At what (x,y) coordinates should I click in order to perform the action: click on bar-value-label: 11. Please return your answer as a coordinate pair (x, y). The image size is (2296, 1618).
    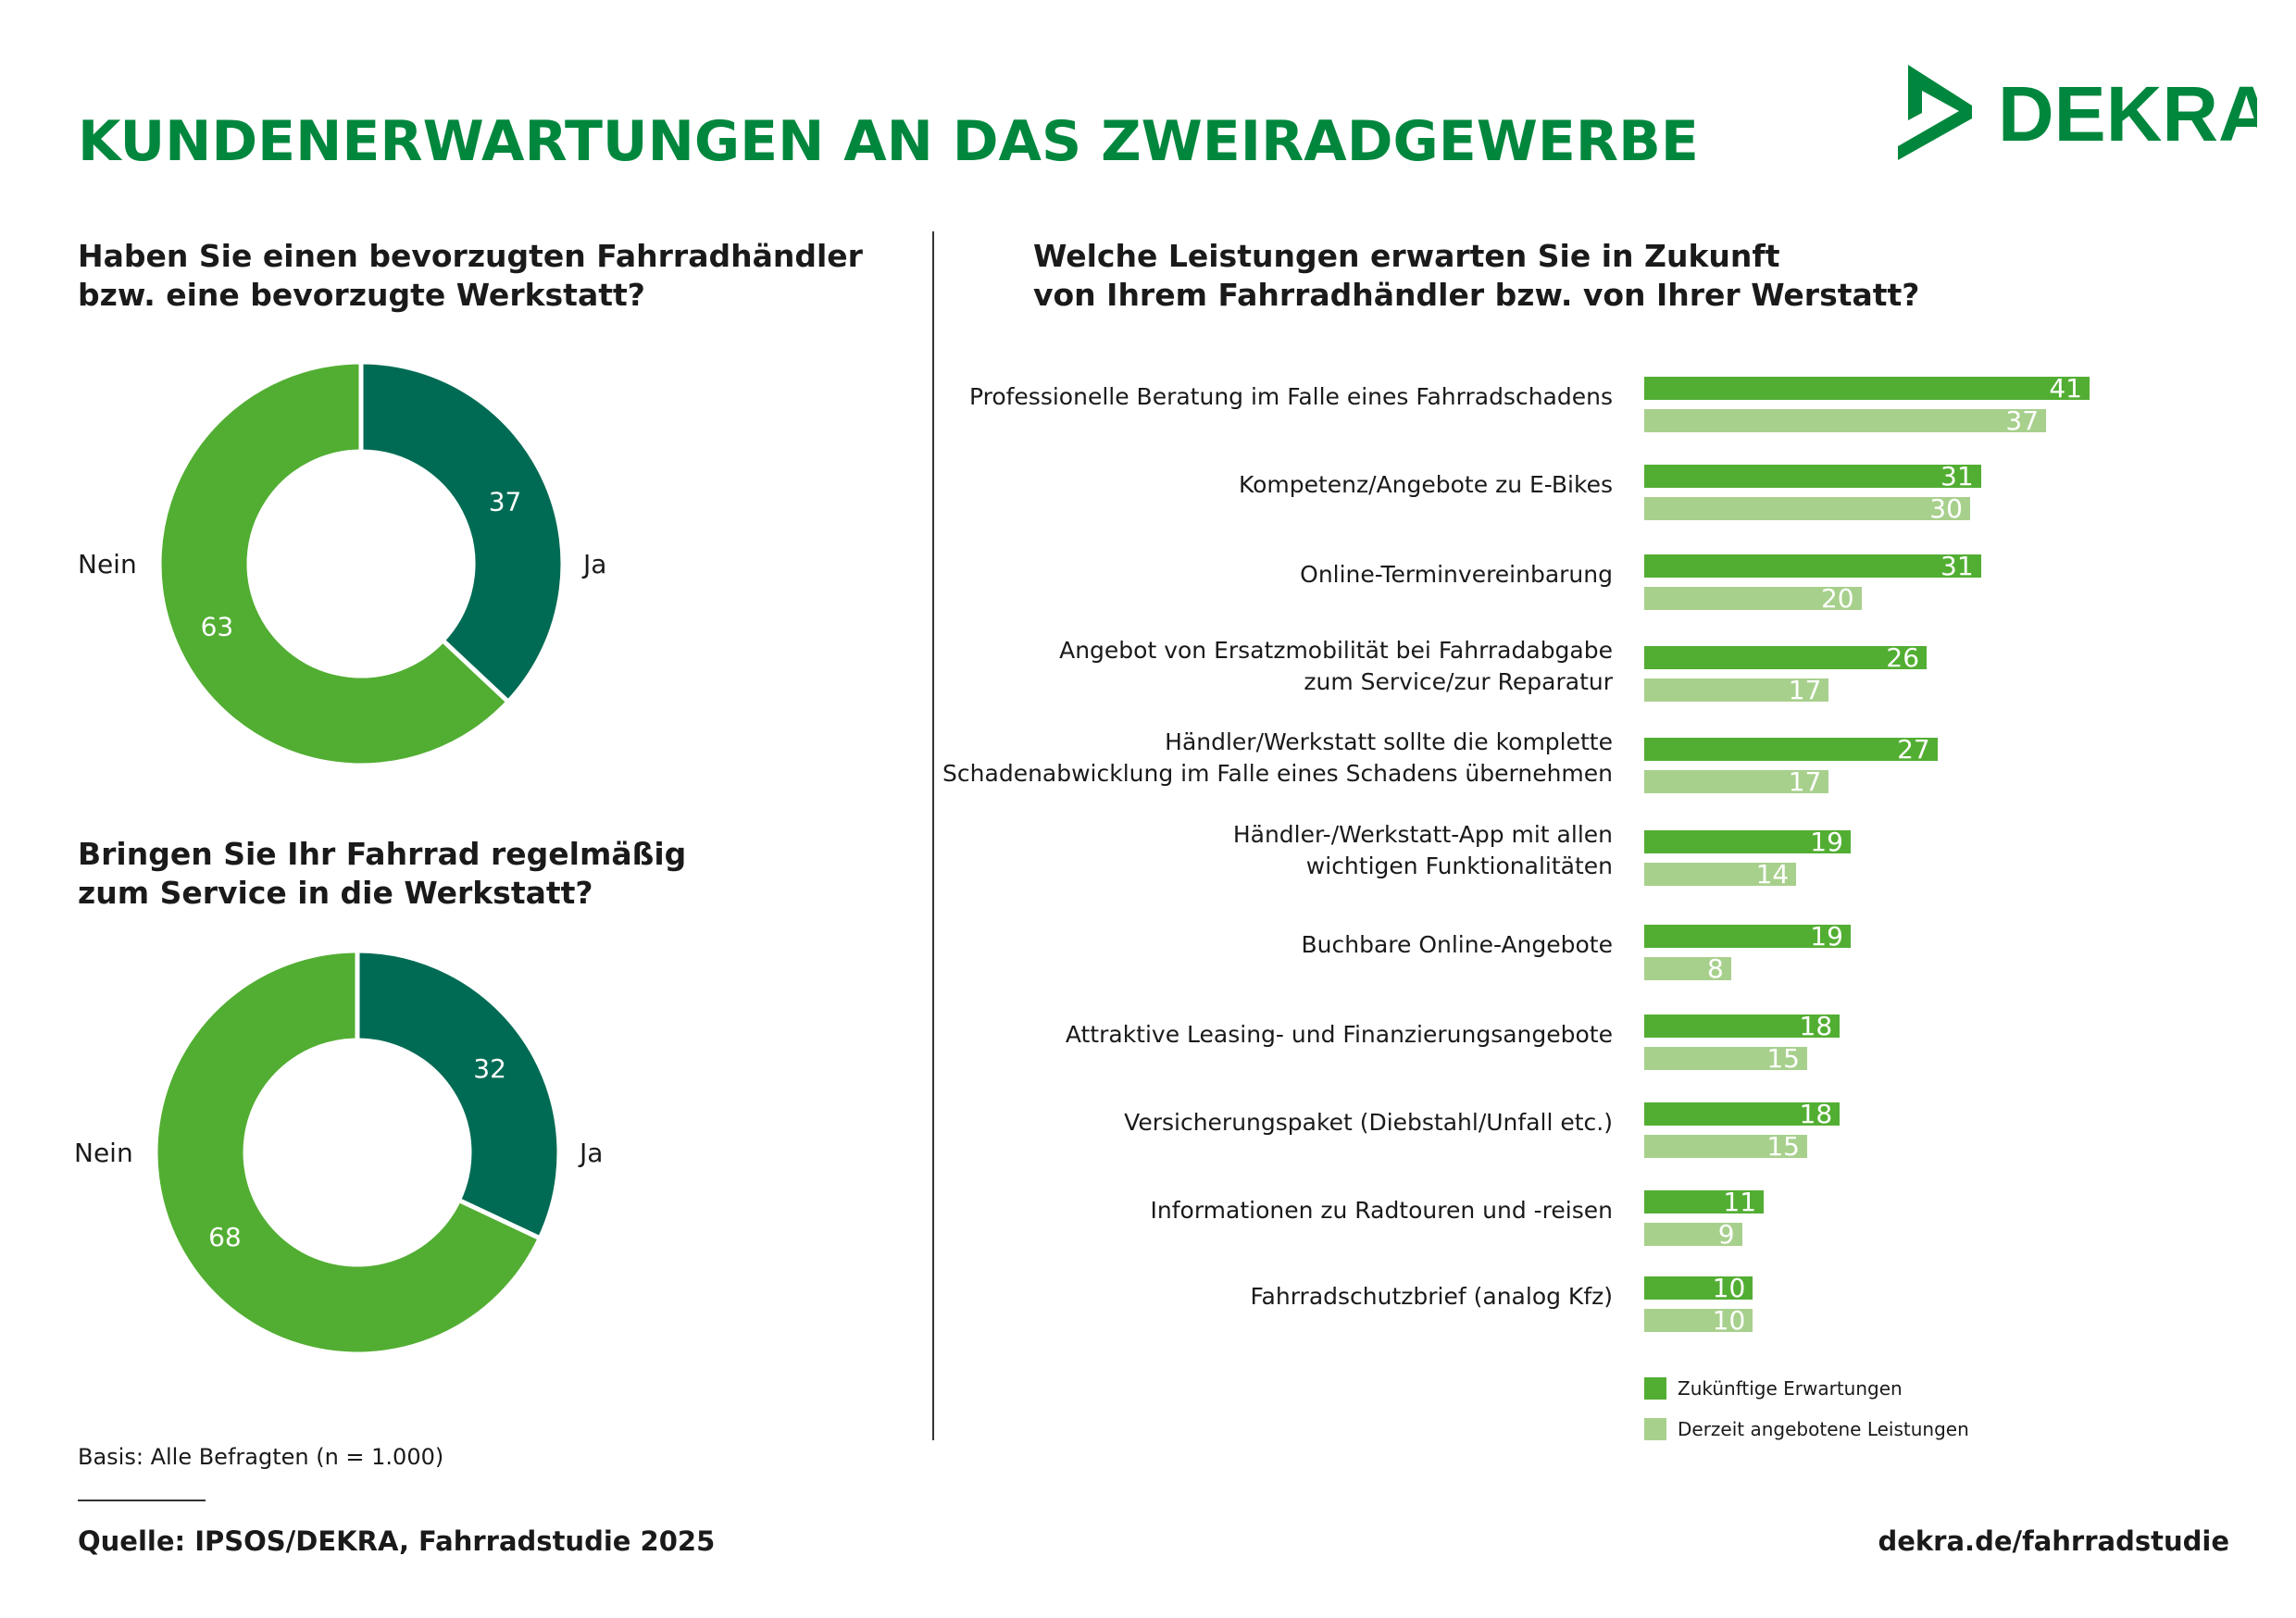
    Looking at the image, I should click on (1740, 1202).